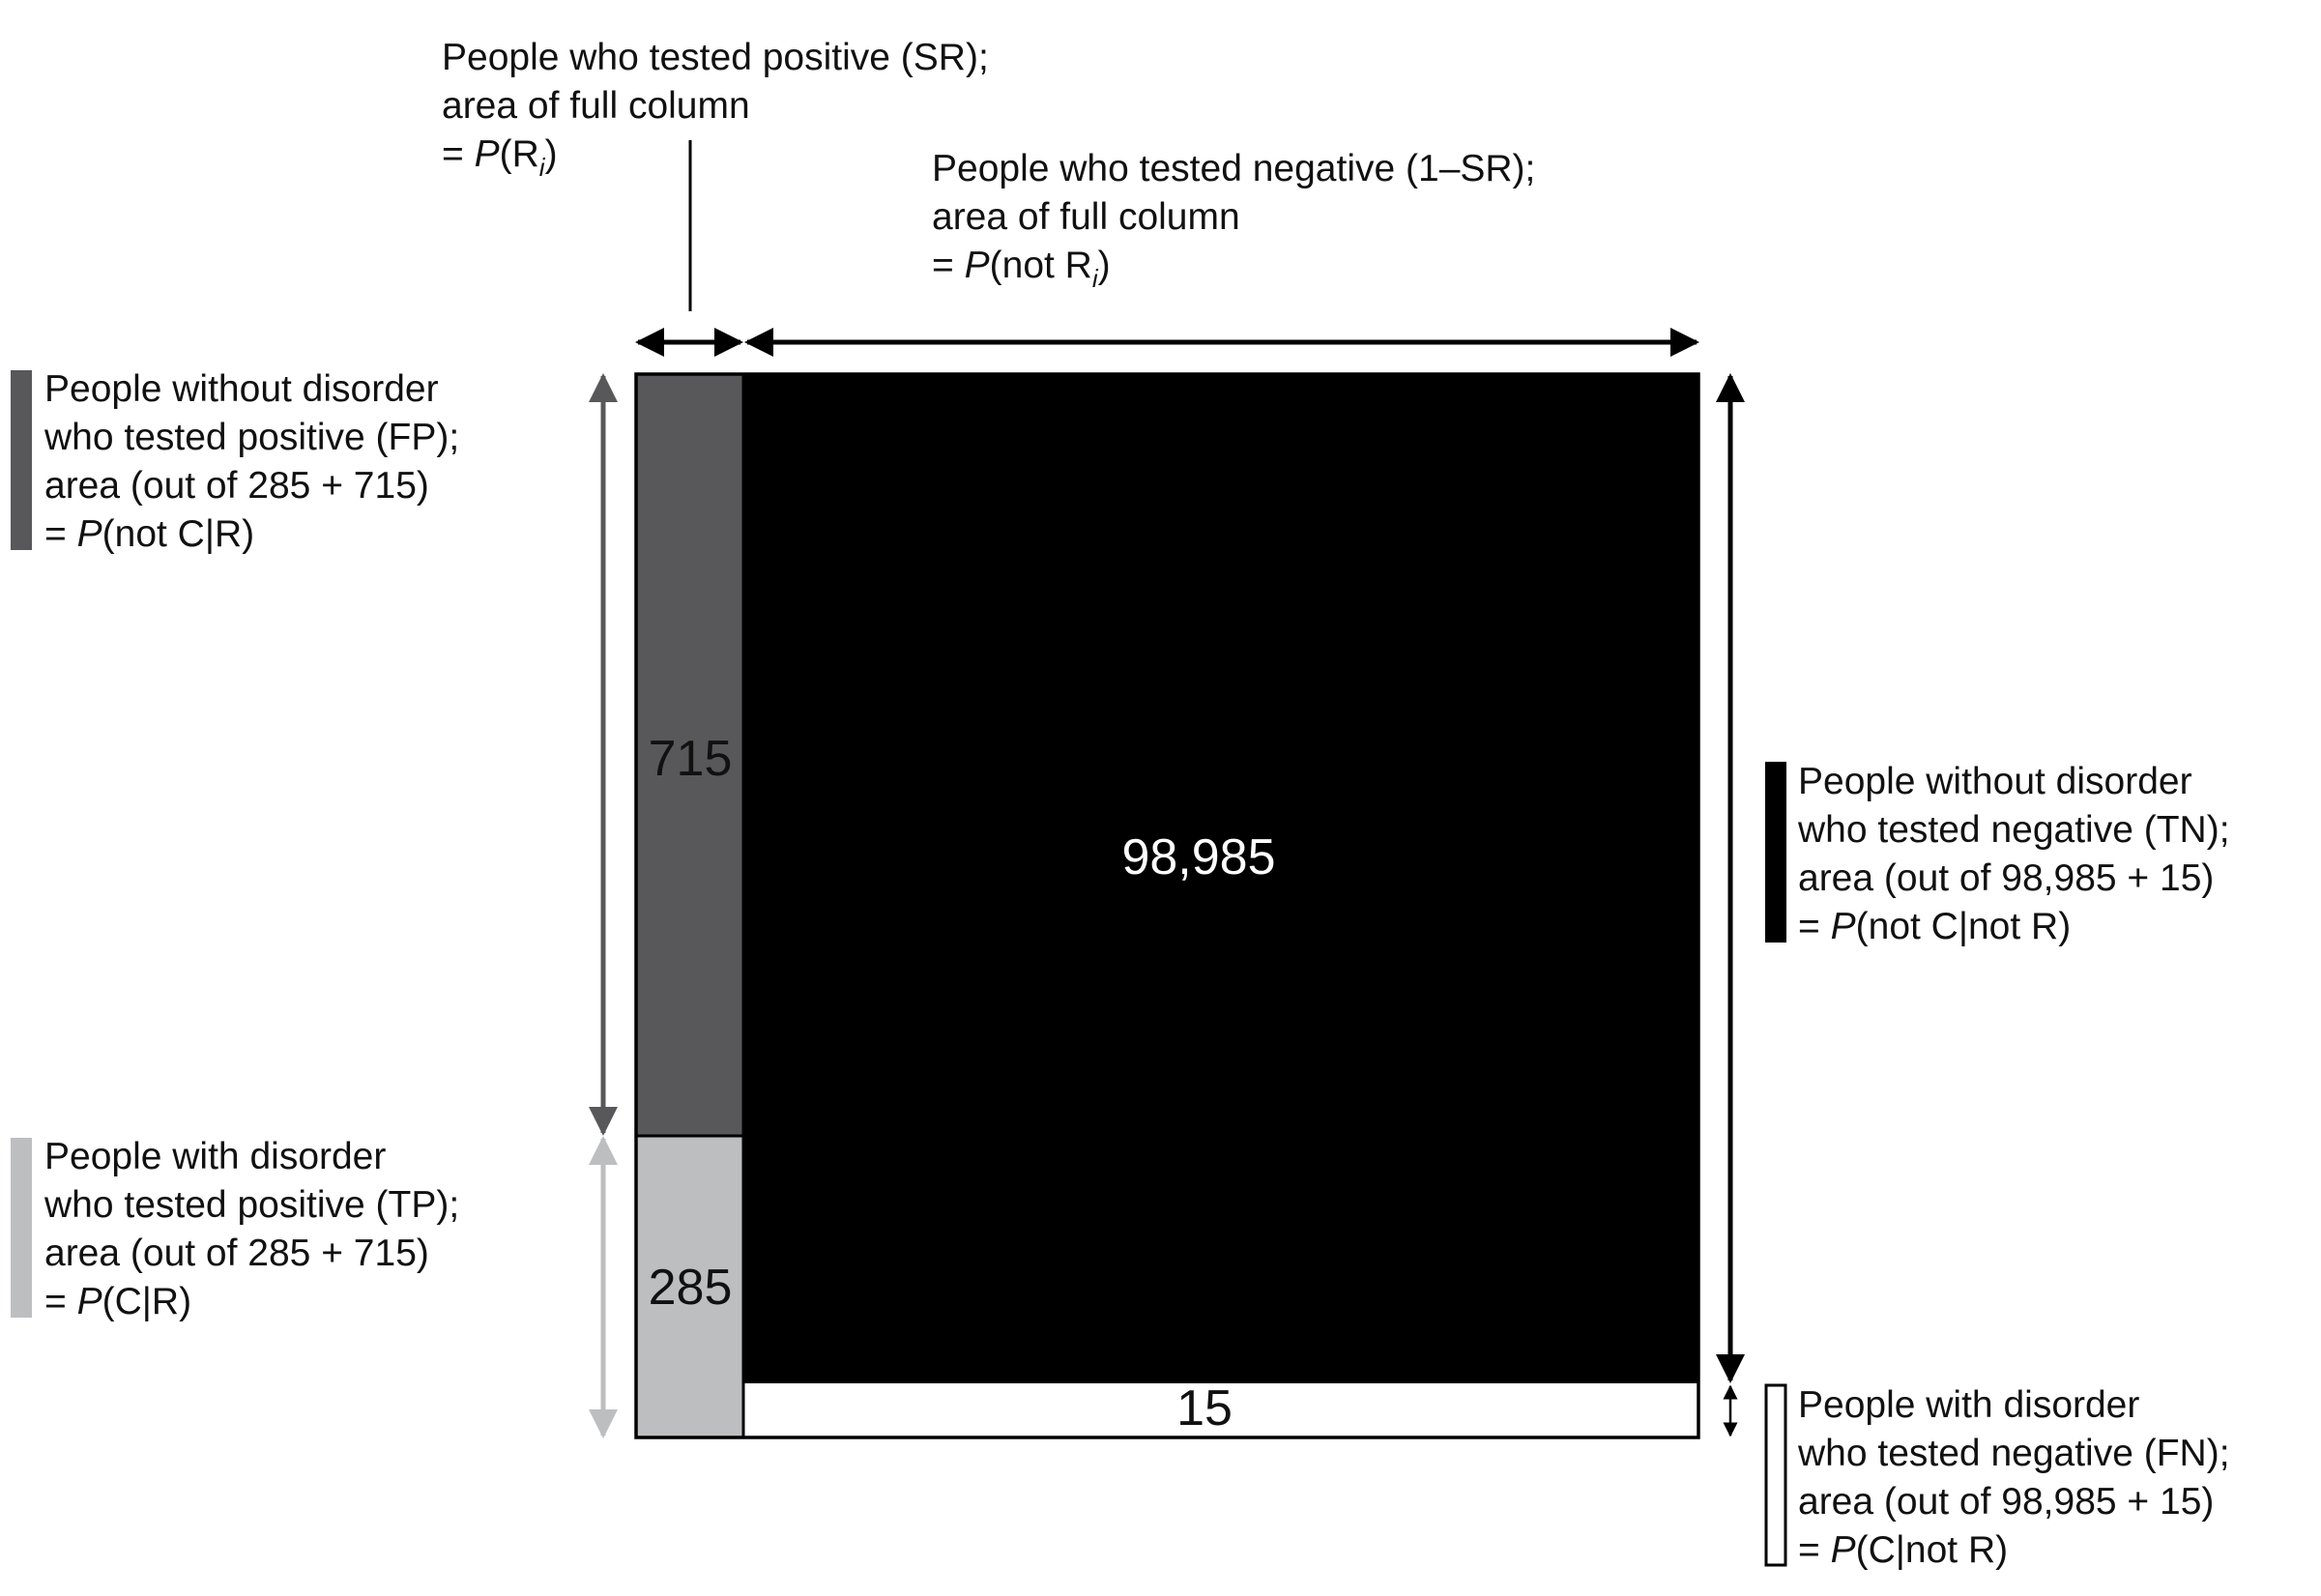  I want to click on fn-eq: =, so click(1814, 1550).